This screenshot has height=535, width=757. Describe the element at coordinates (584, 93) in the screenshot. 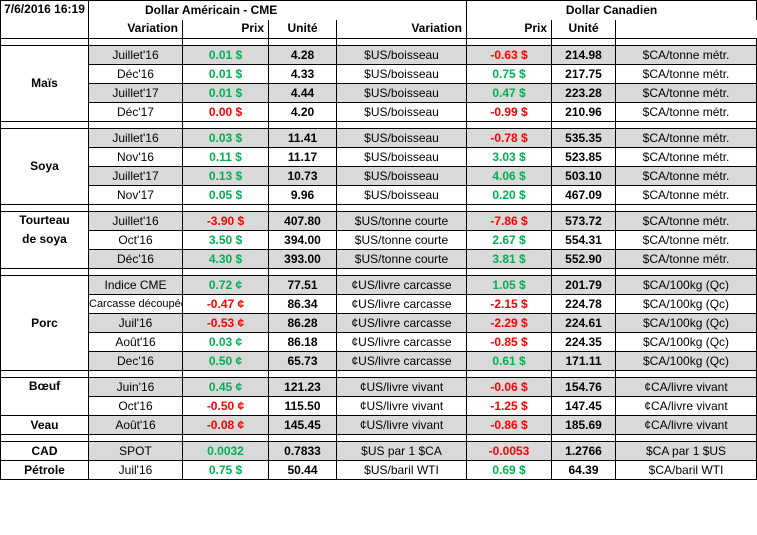

I see `ca-price-cell: 223.28` at that location.